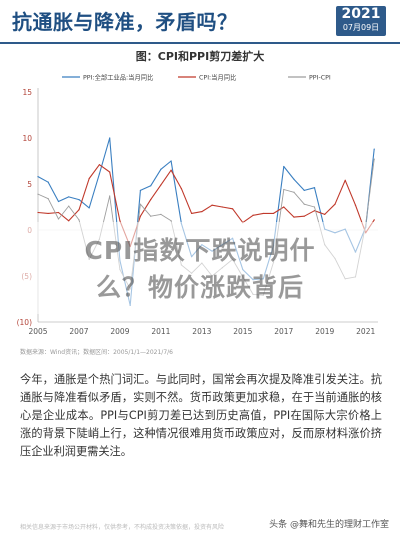 This screenshot has width=400, height=539. What do you see at coordinates (201, 331) in the screenshot?
I see `x-tick-label: 2013` at bounding box center [201, 331].